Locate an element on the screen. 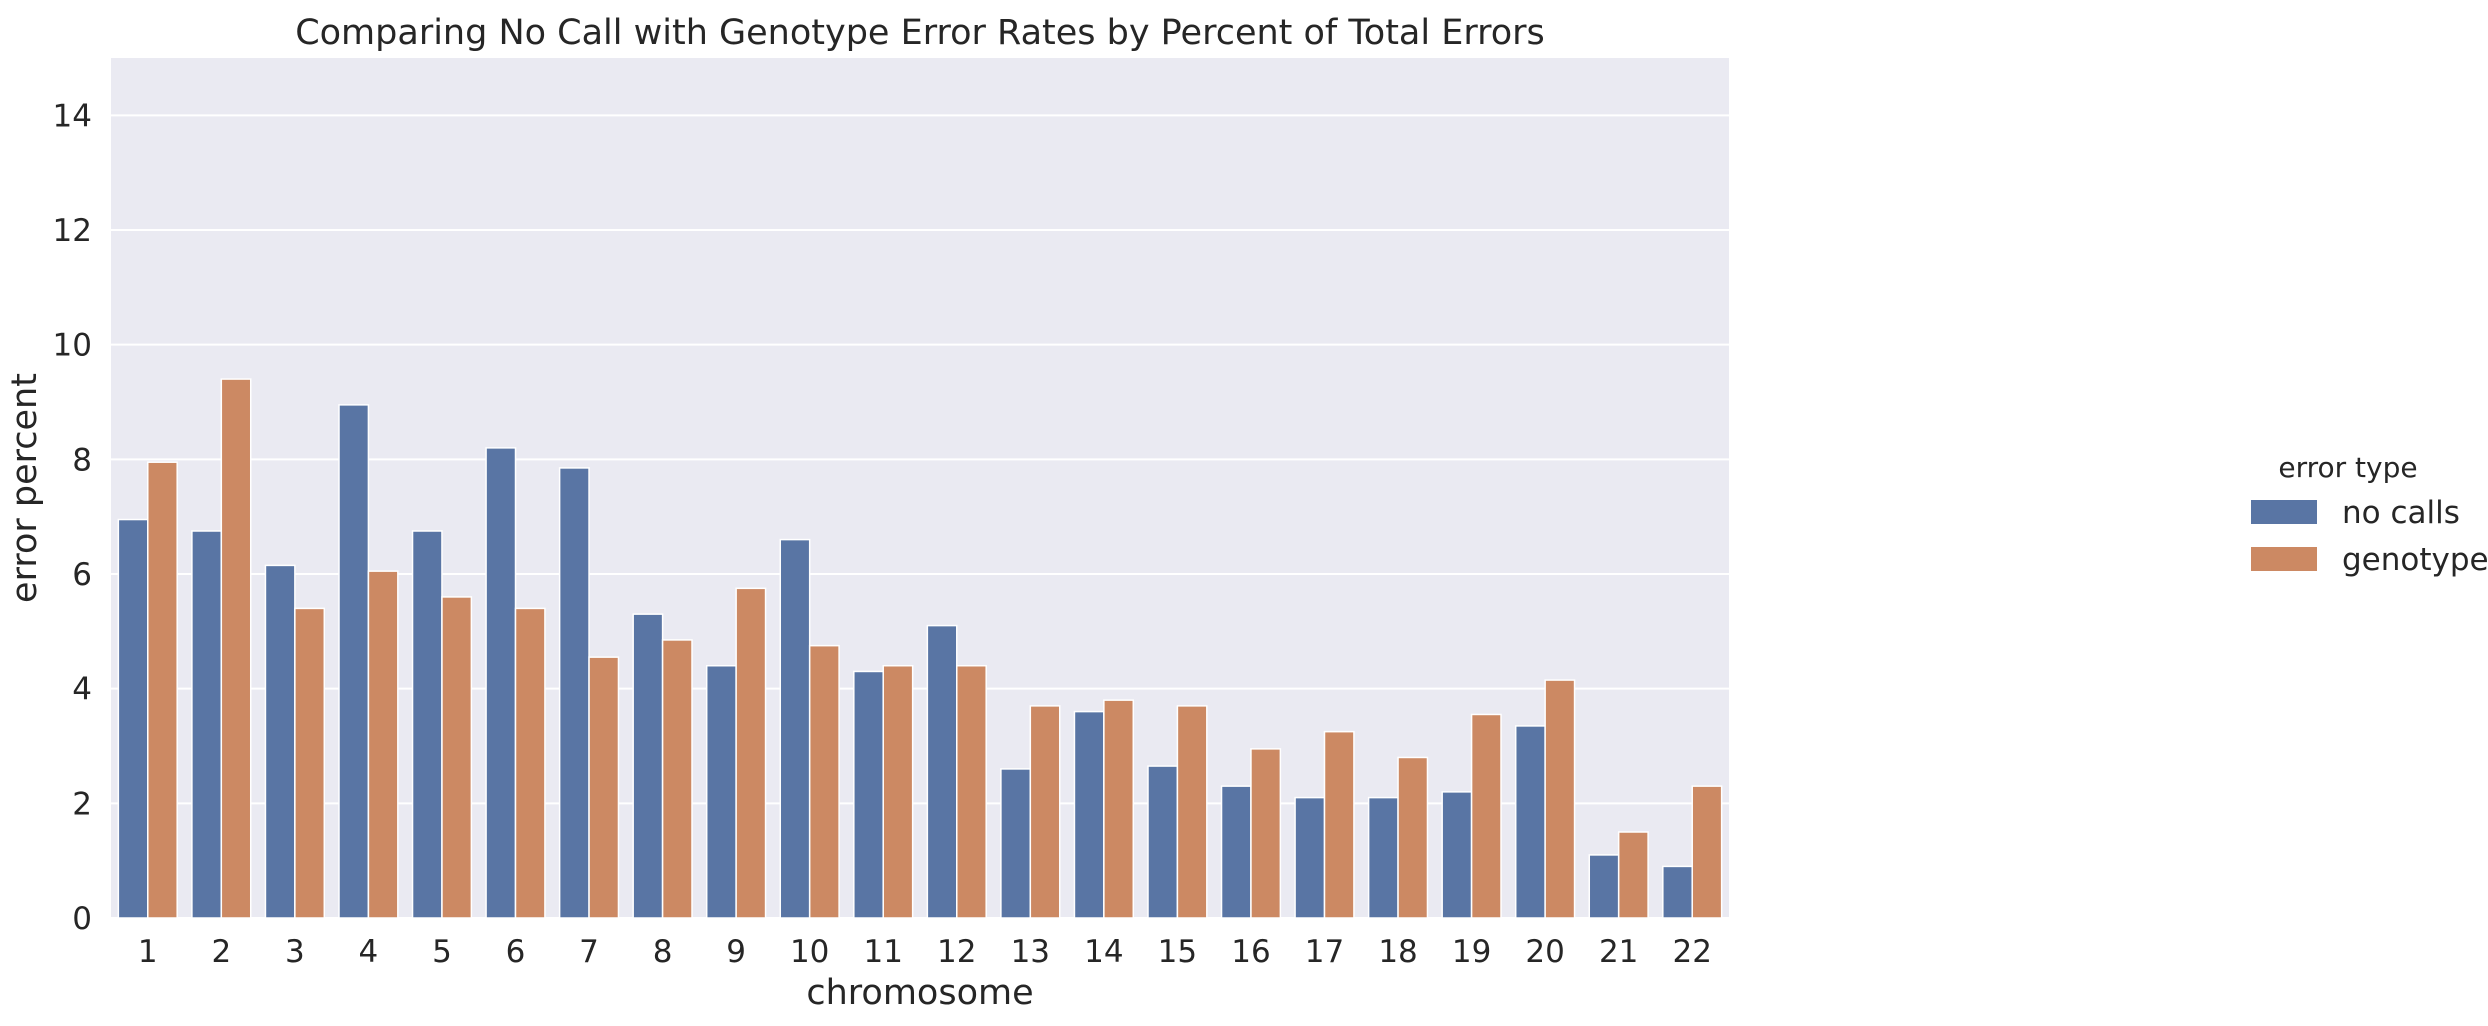 Image resolution: width=2488 pixels, height=1026 pixels. y-tick-label: 0 is located at coordinates (82, 919).